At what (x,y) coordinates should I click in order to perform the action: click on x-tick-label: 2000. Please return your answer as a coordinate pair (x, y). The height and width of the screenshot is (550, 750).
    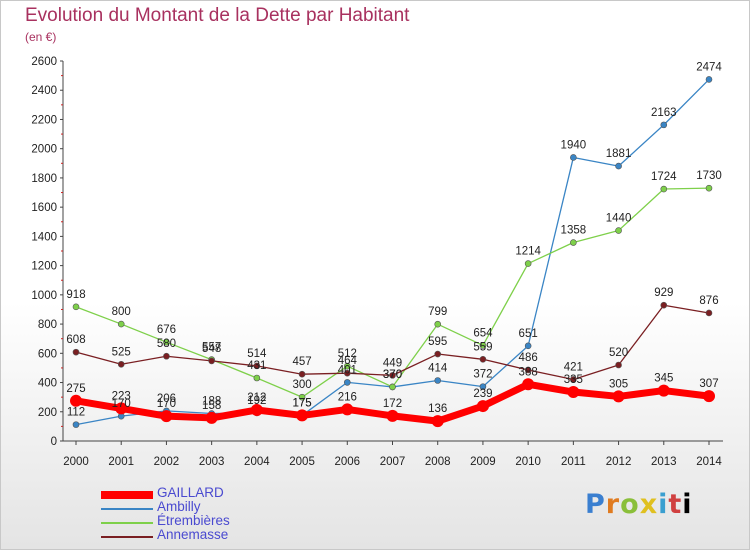
    Looking at the image, I should click on (76, 462).